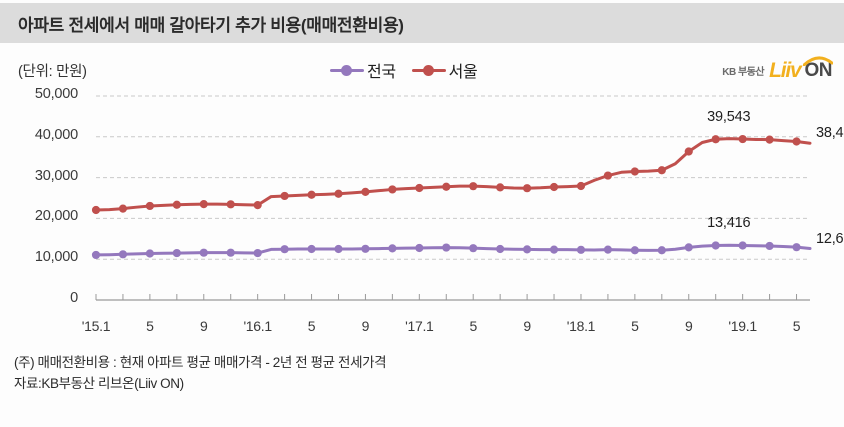  Describe the element at coordinates (56, 216) in the screenshot. I see `y-axis-label: 20,000` at that location.